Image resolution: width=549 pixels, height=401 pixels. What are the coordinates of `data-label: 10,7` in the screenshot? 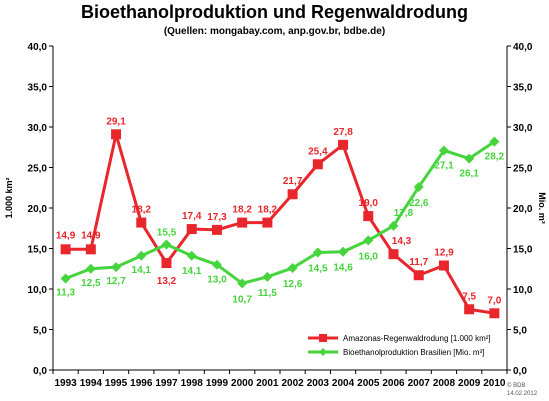 It's located at (242, 299).